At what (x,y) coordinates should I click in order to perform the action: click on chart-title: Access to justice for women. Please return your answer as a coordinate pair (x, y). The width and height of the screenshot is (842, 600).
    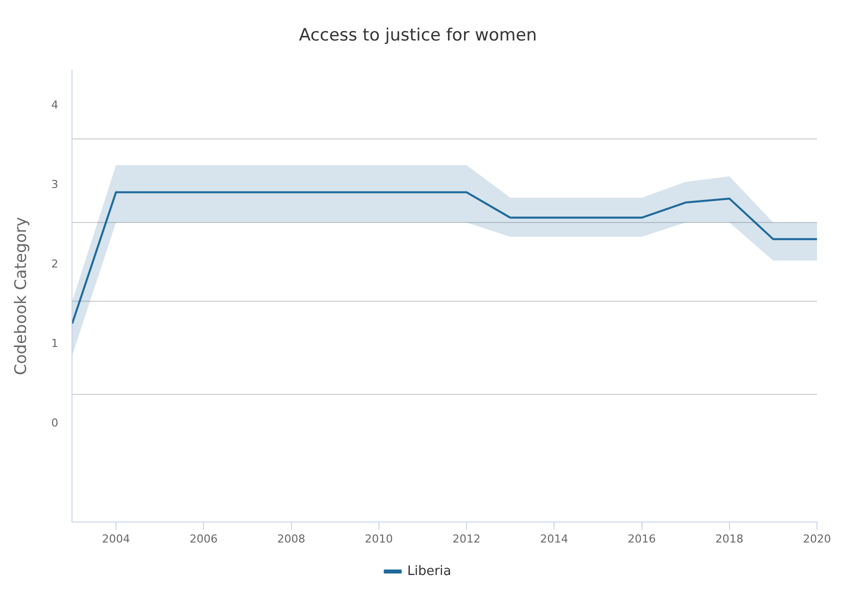
    Looking at the image, I should click on (418, 36).